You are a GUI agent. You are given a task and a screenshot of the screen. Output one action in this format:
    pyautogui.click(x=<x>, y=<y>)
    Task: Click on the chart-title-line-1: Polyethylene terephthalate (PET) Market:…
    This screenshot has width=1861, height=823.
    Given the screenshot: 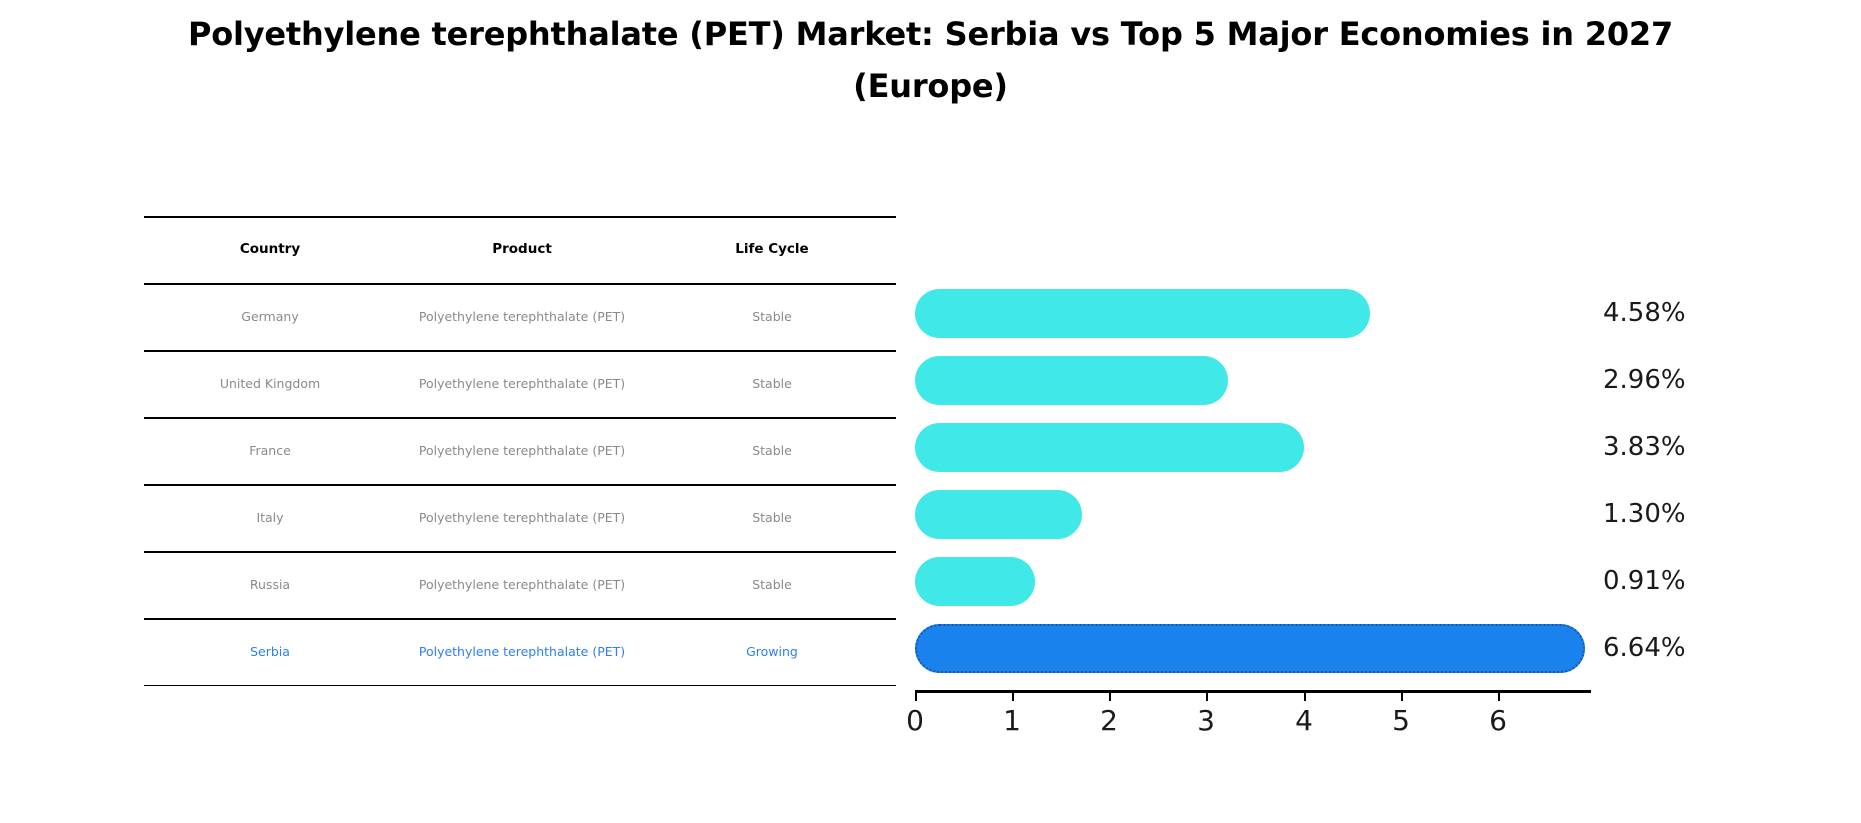 What is the action you would take?
    pyautogui.click(x=930, y=34)
    